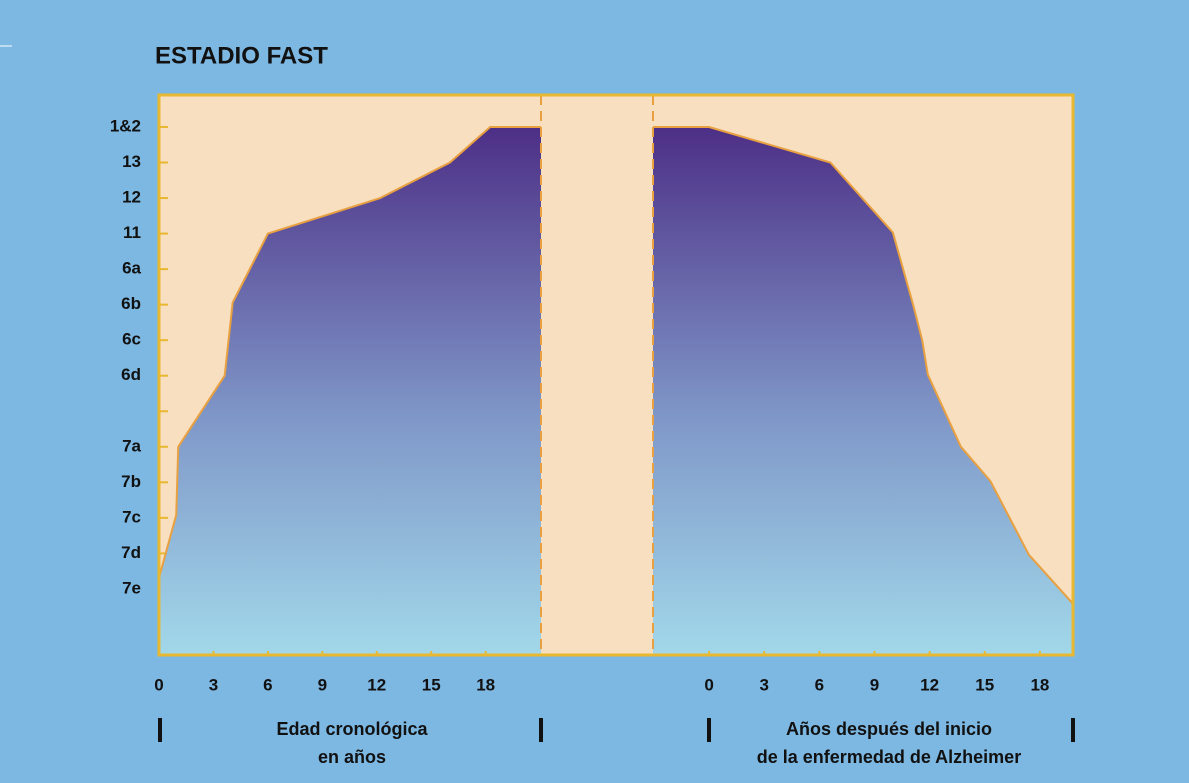 This screenshot has height=783, width=1189. I want to click on y-tick-label: 7a, so click(131, 445).